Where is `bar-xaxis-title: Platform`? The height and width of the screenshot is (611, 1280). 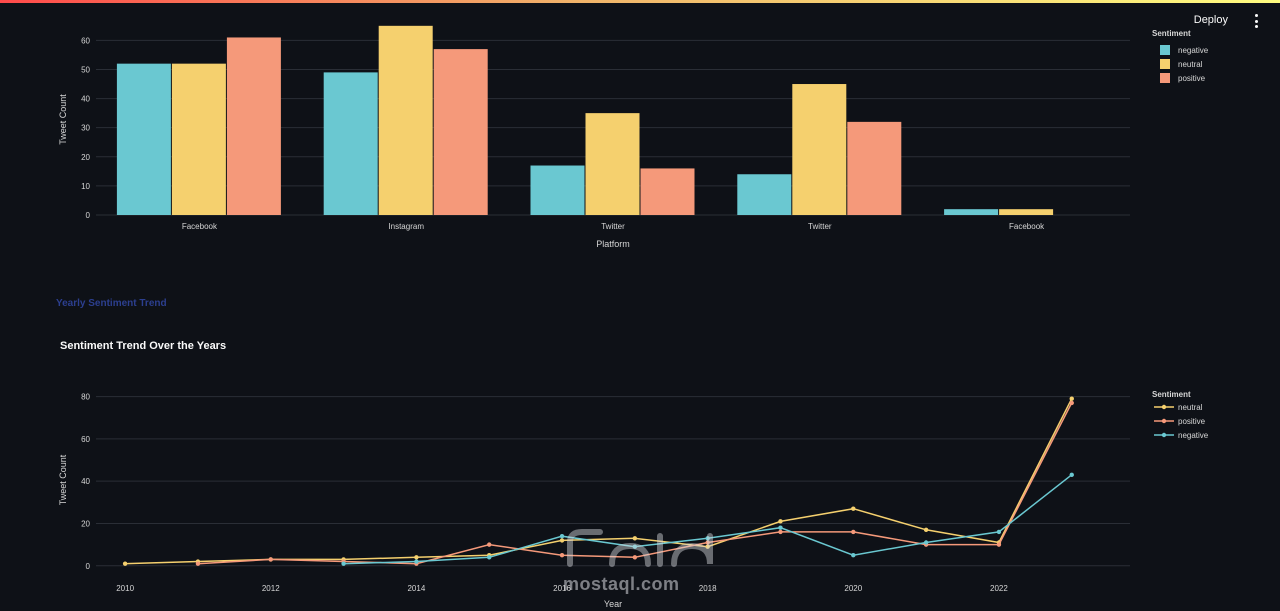
bar-xaxis-title: Platform is located at coordinates (613, 244).